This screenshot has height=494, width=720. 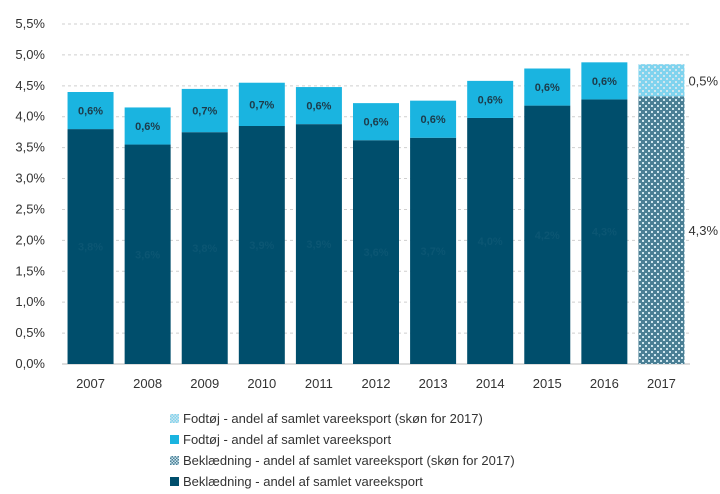 I want to click on y-tick-label: 3,0%, so click(x=30, y=178).